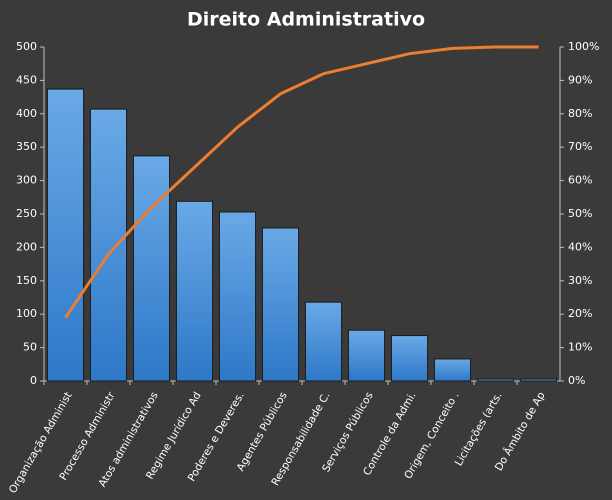  Describe the element at coordinates (583, 46) in the screenshot. I see `y2-tick-label: 100%` at that location.